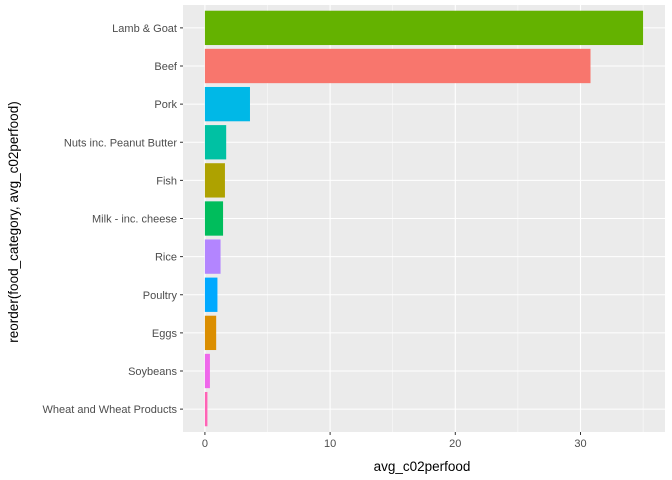  I want to click on y-tick-label: Pork, so click(165, 105).